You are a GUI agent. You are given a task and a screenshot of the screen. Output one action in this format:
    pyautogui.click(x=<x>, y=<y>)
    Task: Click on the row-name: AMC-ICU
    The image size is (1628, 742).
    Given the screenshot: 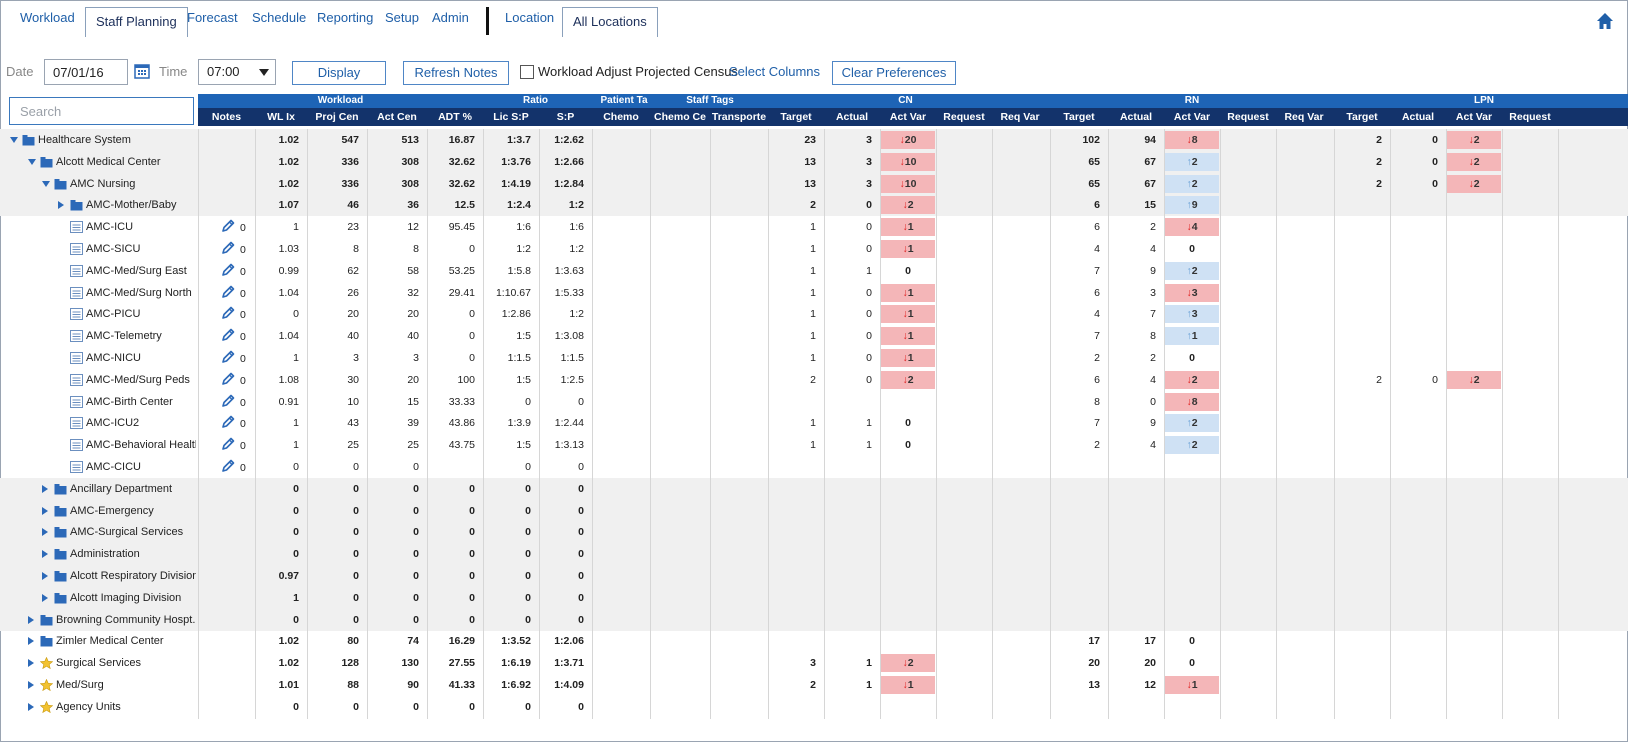 What is the action you would take?
    pyautogui.click(x=110, y=227)
    